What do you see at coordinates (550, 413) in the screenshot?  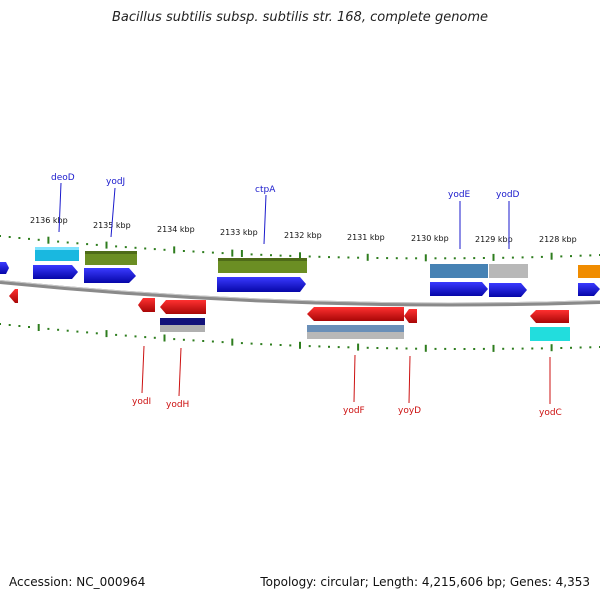 I see `gene-label-yodC: yodC` at bounding box center [550, 413].